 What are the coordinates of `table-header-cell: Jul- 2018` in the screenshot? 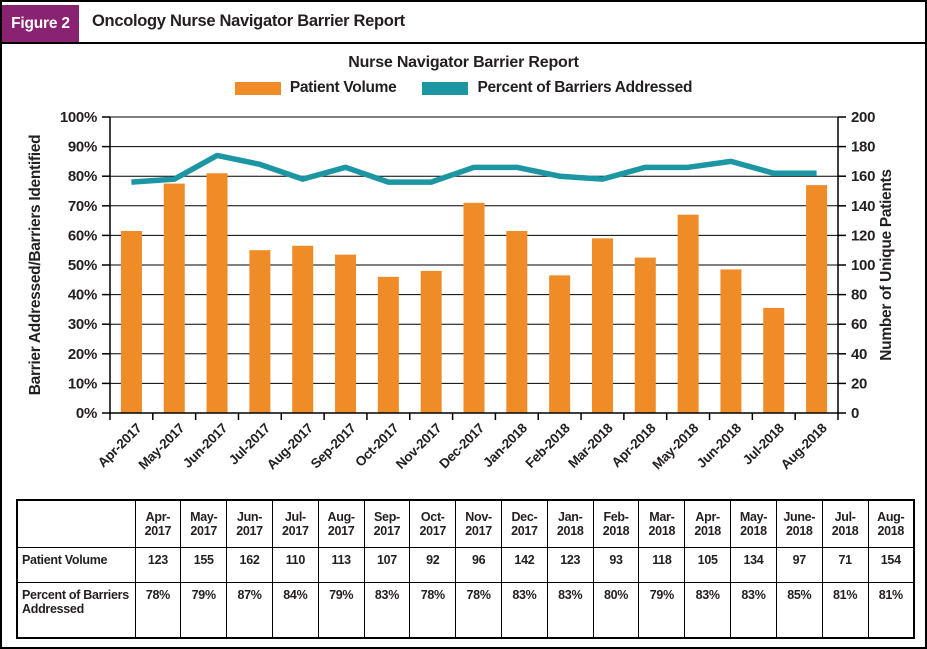 It's located at (845, 523).